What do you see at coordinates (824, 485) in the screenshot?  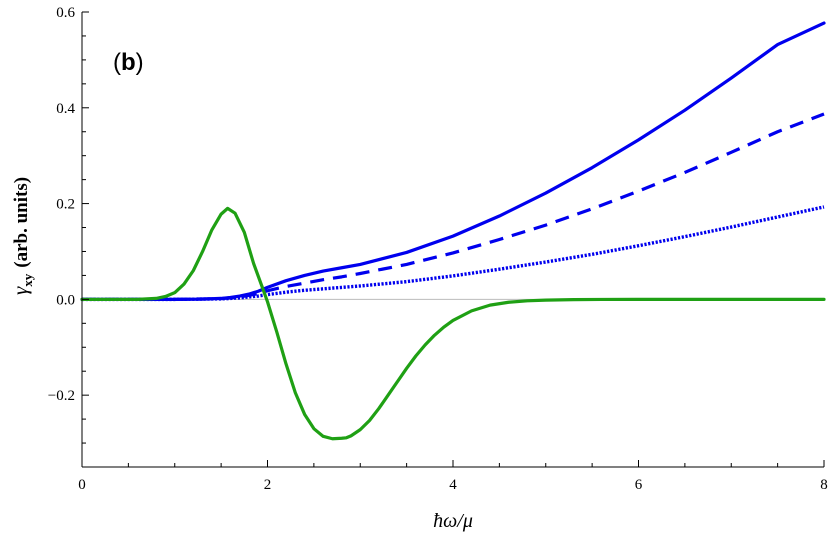 I see `x-tick-label: 8` at bounding box center [824, 485].